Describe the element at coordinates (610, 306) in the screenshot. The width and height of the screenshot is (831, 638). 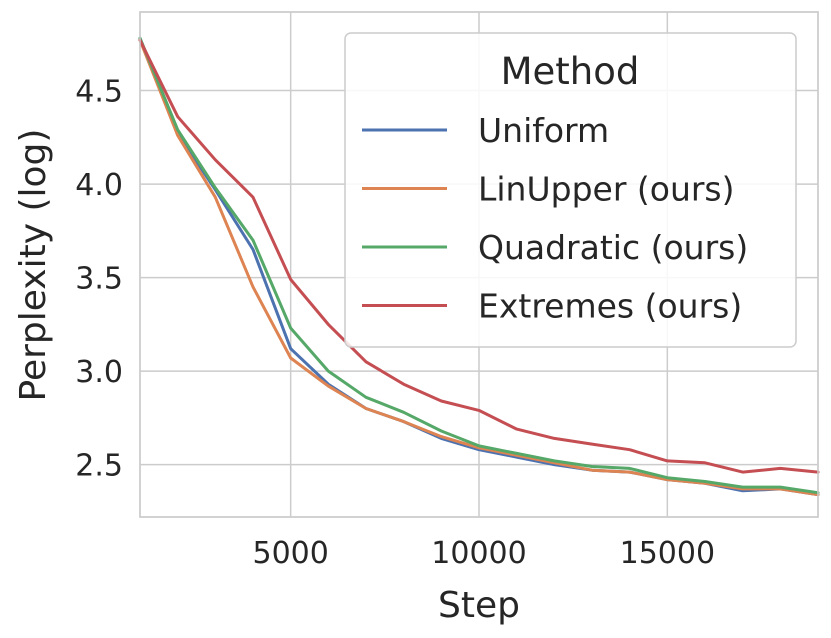
I see `legend-label: Extremes (ours)` at that location.